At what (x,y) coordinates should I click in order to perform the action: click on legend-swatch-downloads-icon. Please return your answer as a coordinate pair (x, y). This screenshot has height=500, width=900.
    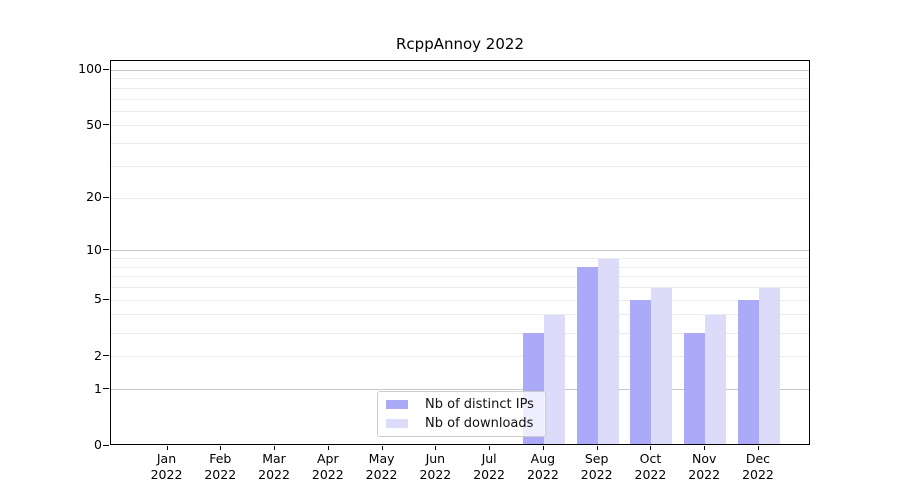
    Looking at the image, I should click on (397, 424).